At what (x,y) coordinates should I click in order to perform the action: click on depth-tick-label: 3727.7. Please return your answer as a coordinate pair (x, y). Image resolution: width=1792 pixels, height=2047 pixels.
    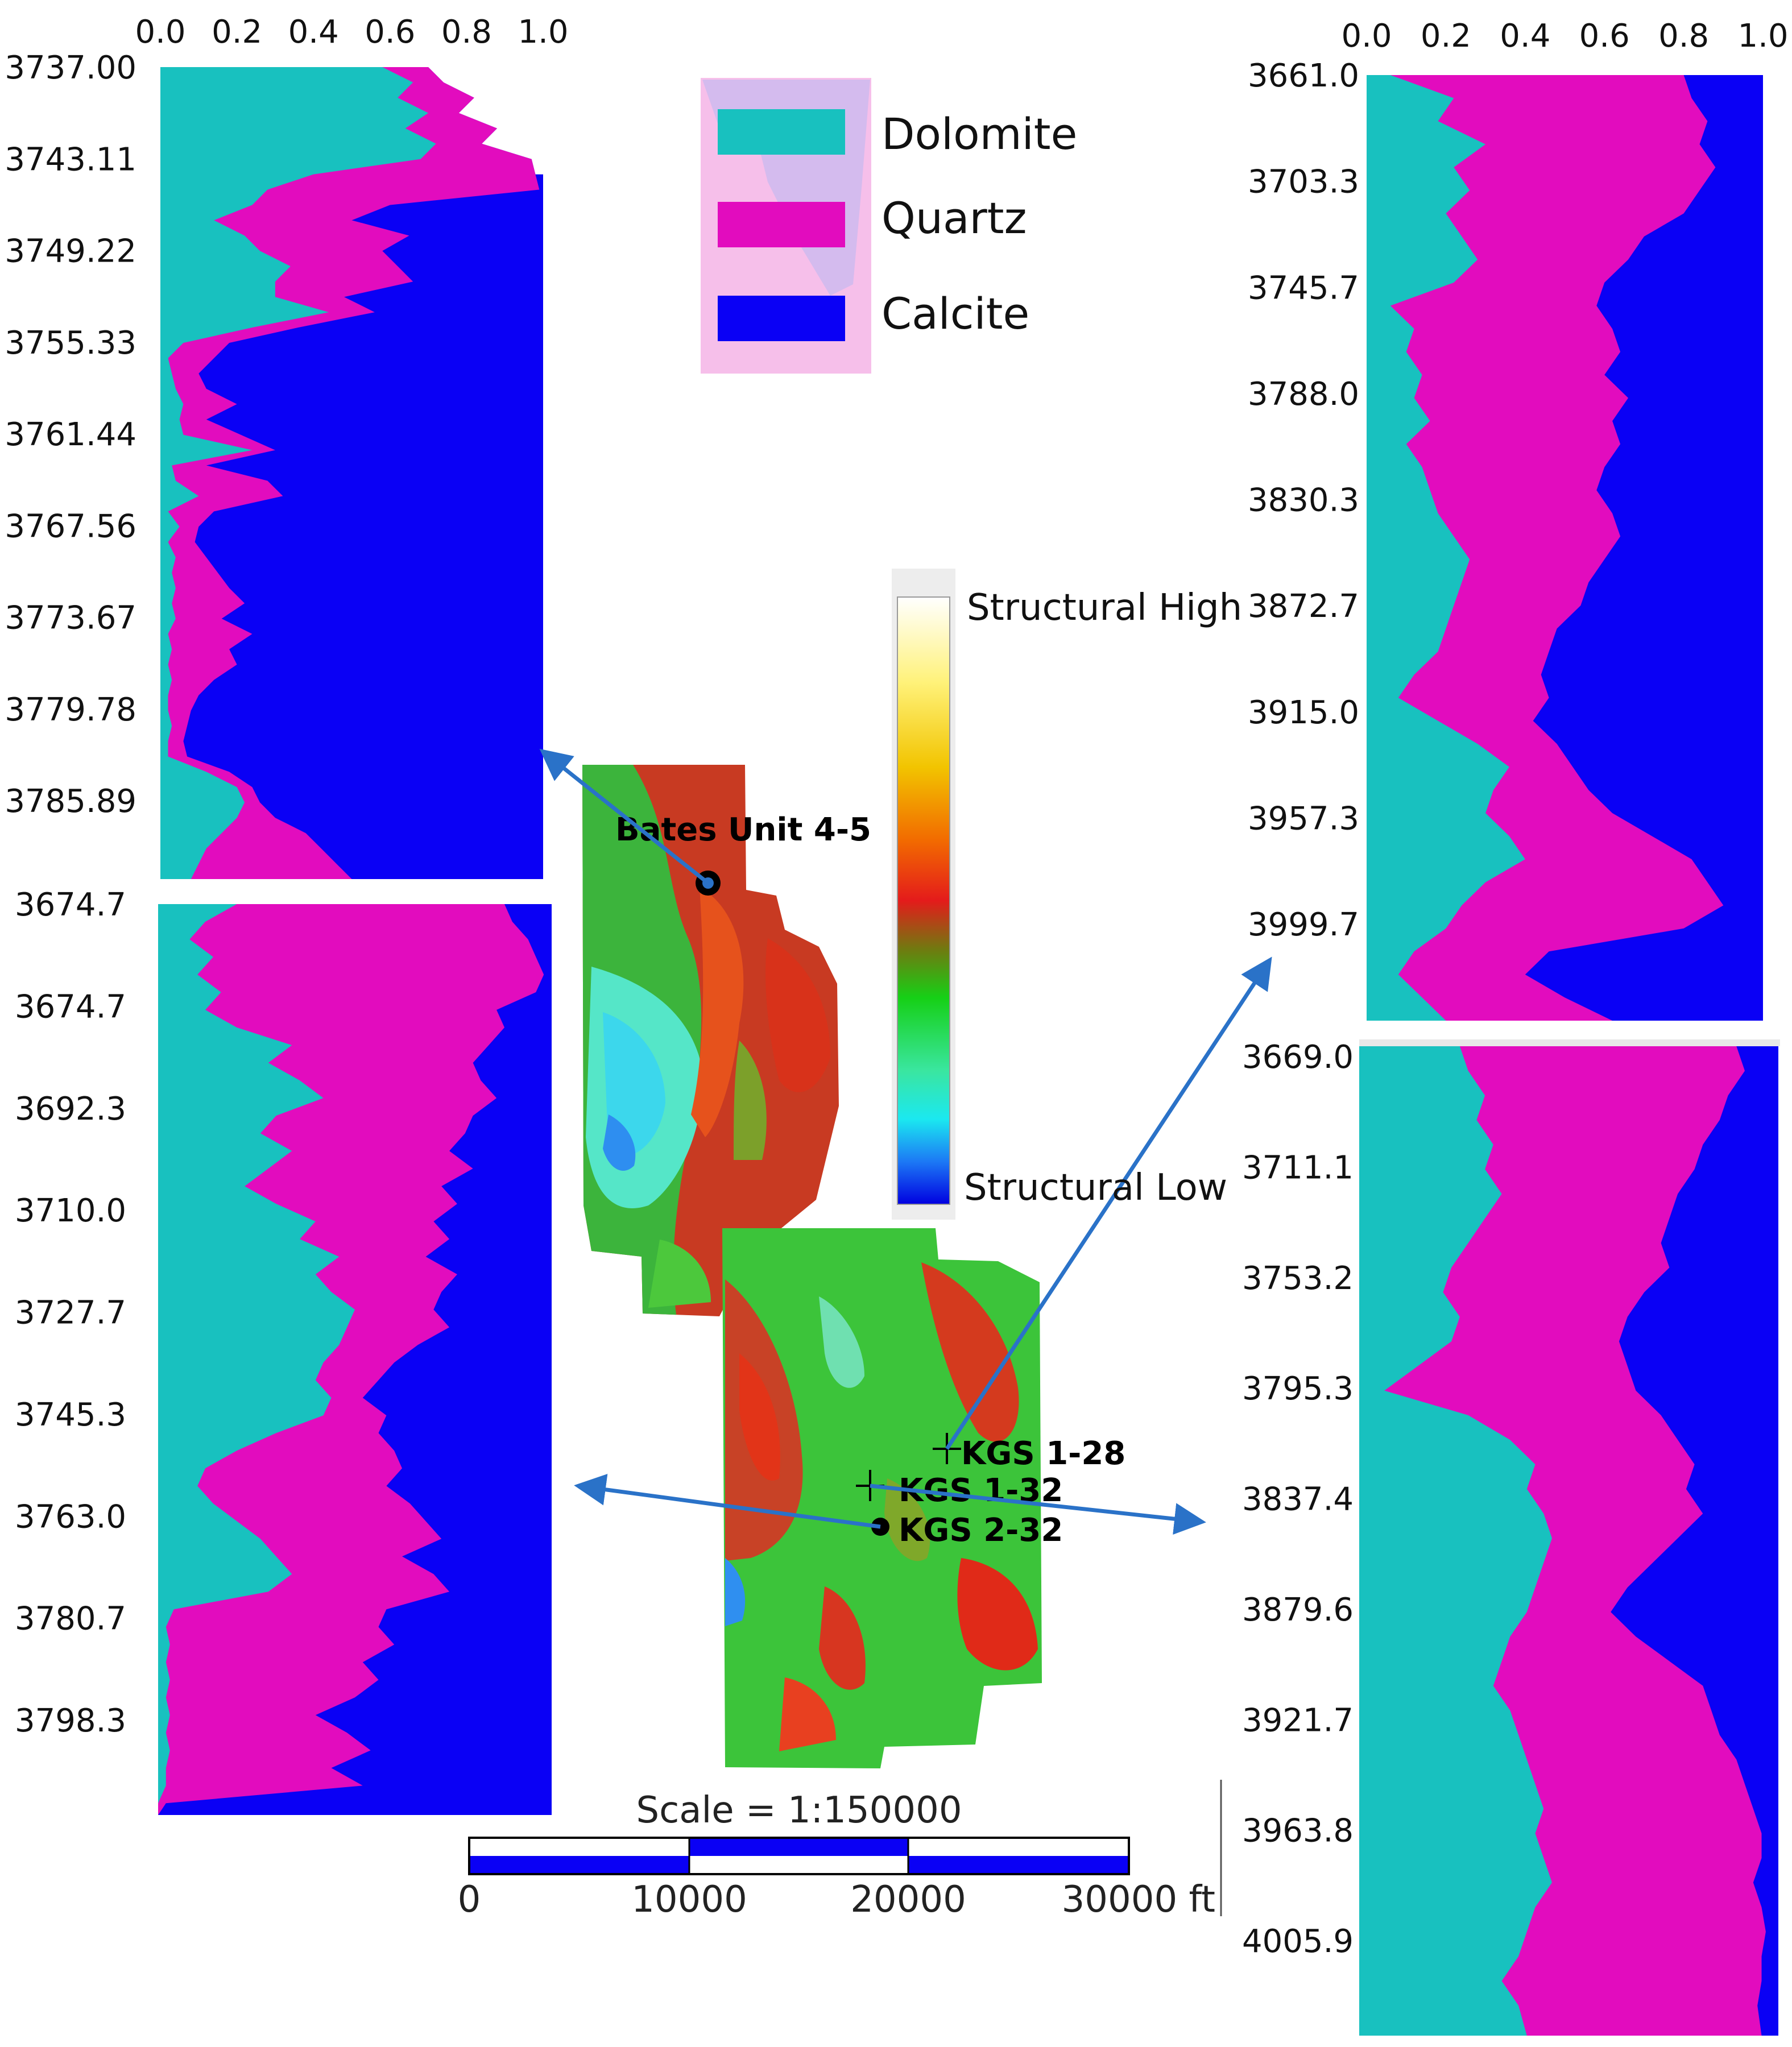
    Looking at the image, I should click on (71, 1313).